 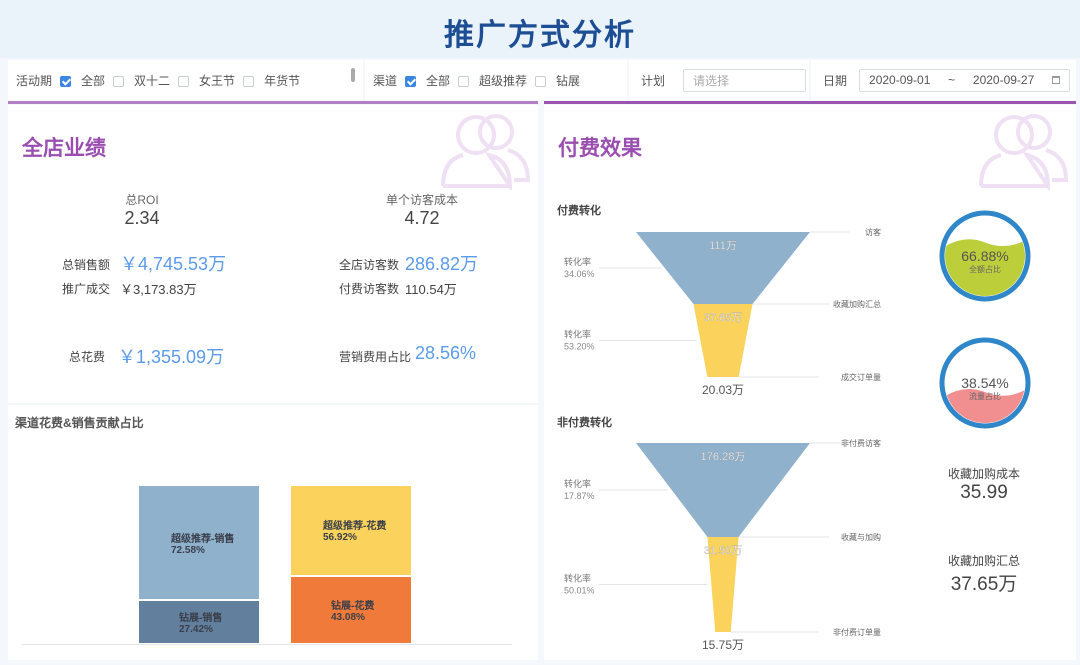 I want to click on rate-value: 34.06%, so click(x=579, y=274).